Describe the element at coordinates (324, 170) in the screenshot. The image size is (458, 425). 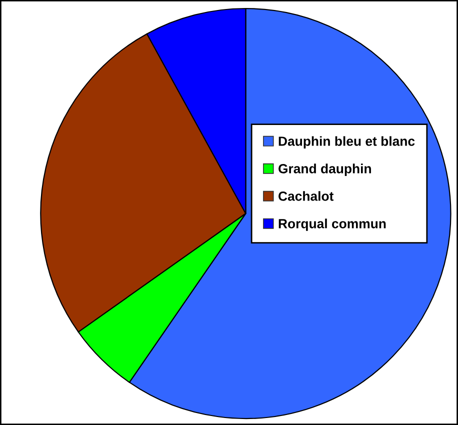
I see `legend-label: Grand dauphin` at that location.